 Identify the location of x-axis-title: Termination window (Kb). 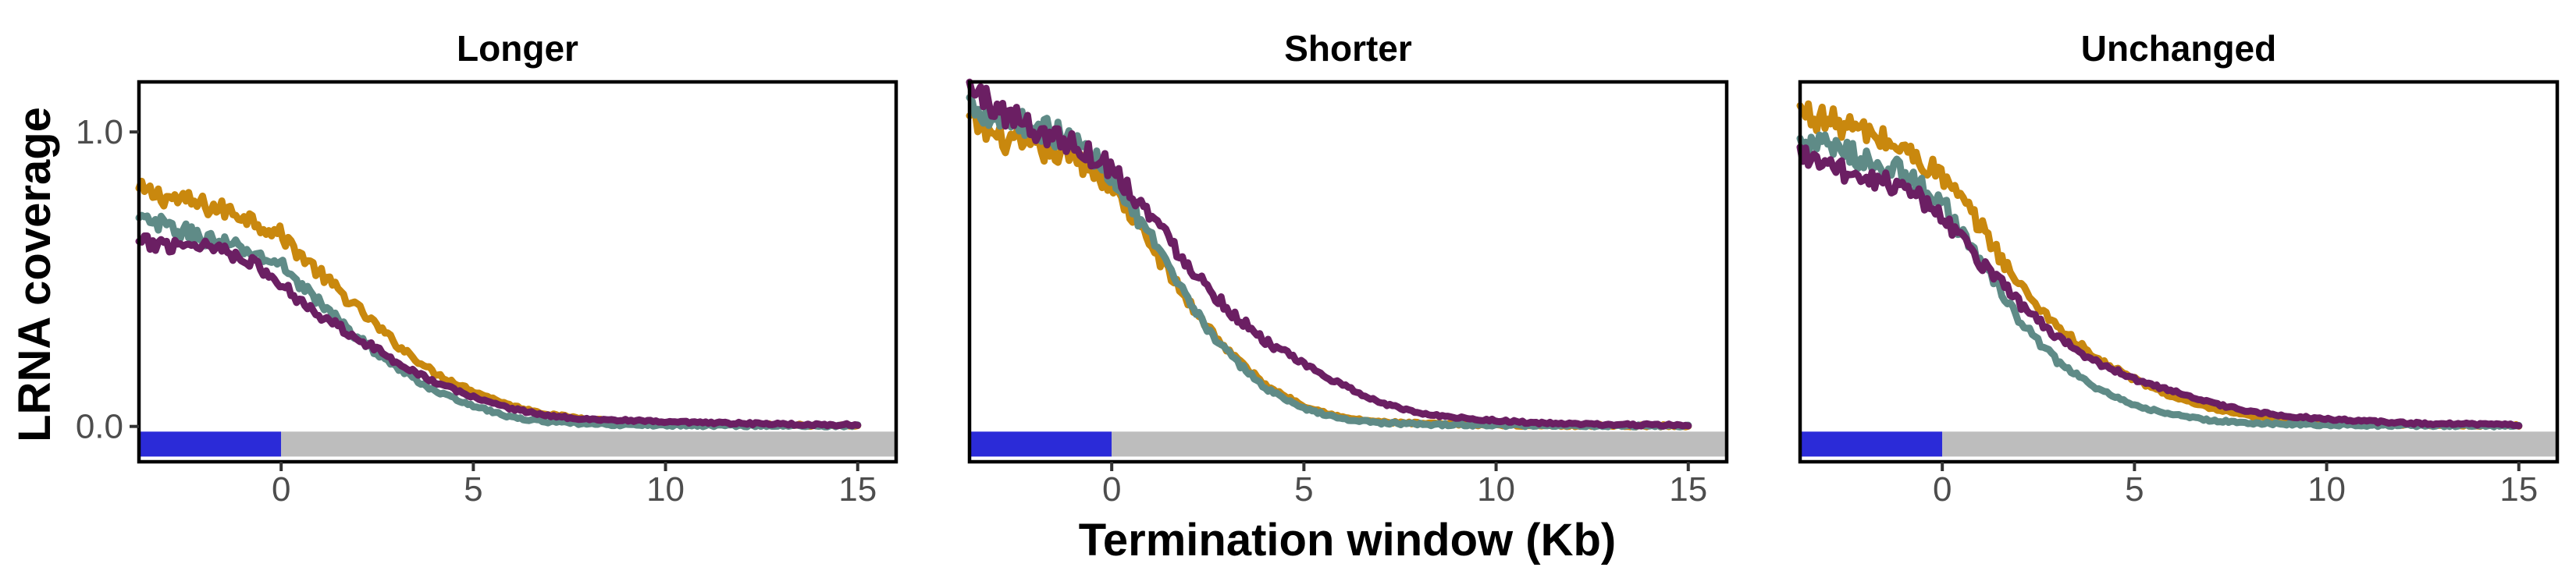
(1347, 541).